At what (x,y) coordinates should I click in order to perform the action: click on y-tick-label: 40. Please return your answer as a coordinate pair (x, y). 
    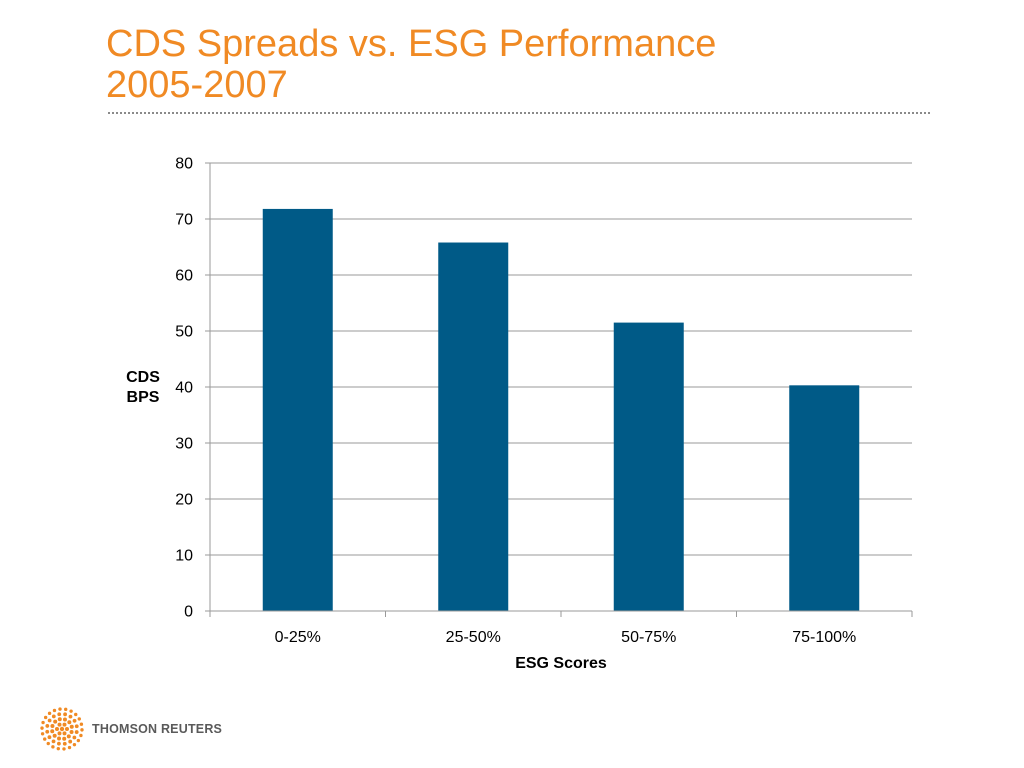
    Looking at the image, I should click on (184, 388).